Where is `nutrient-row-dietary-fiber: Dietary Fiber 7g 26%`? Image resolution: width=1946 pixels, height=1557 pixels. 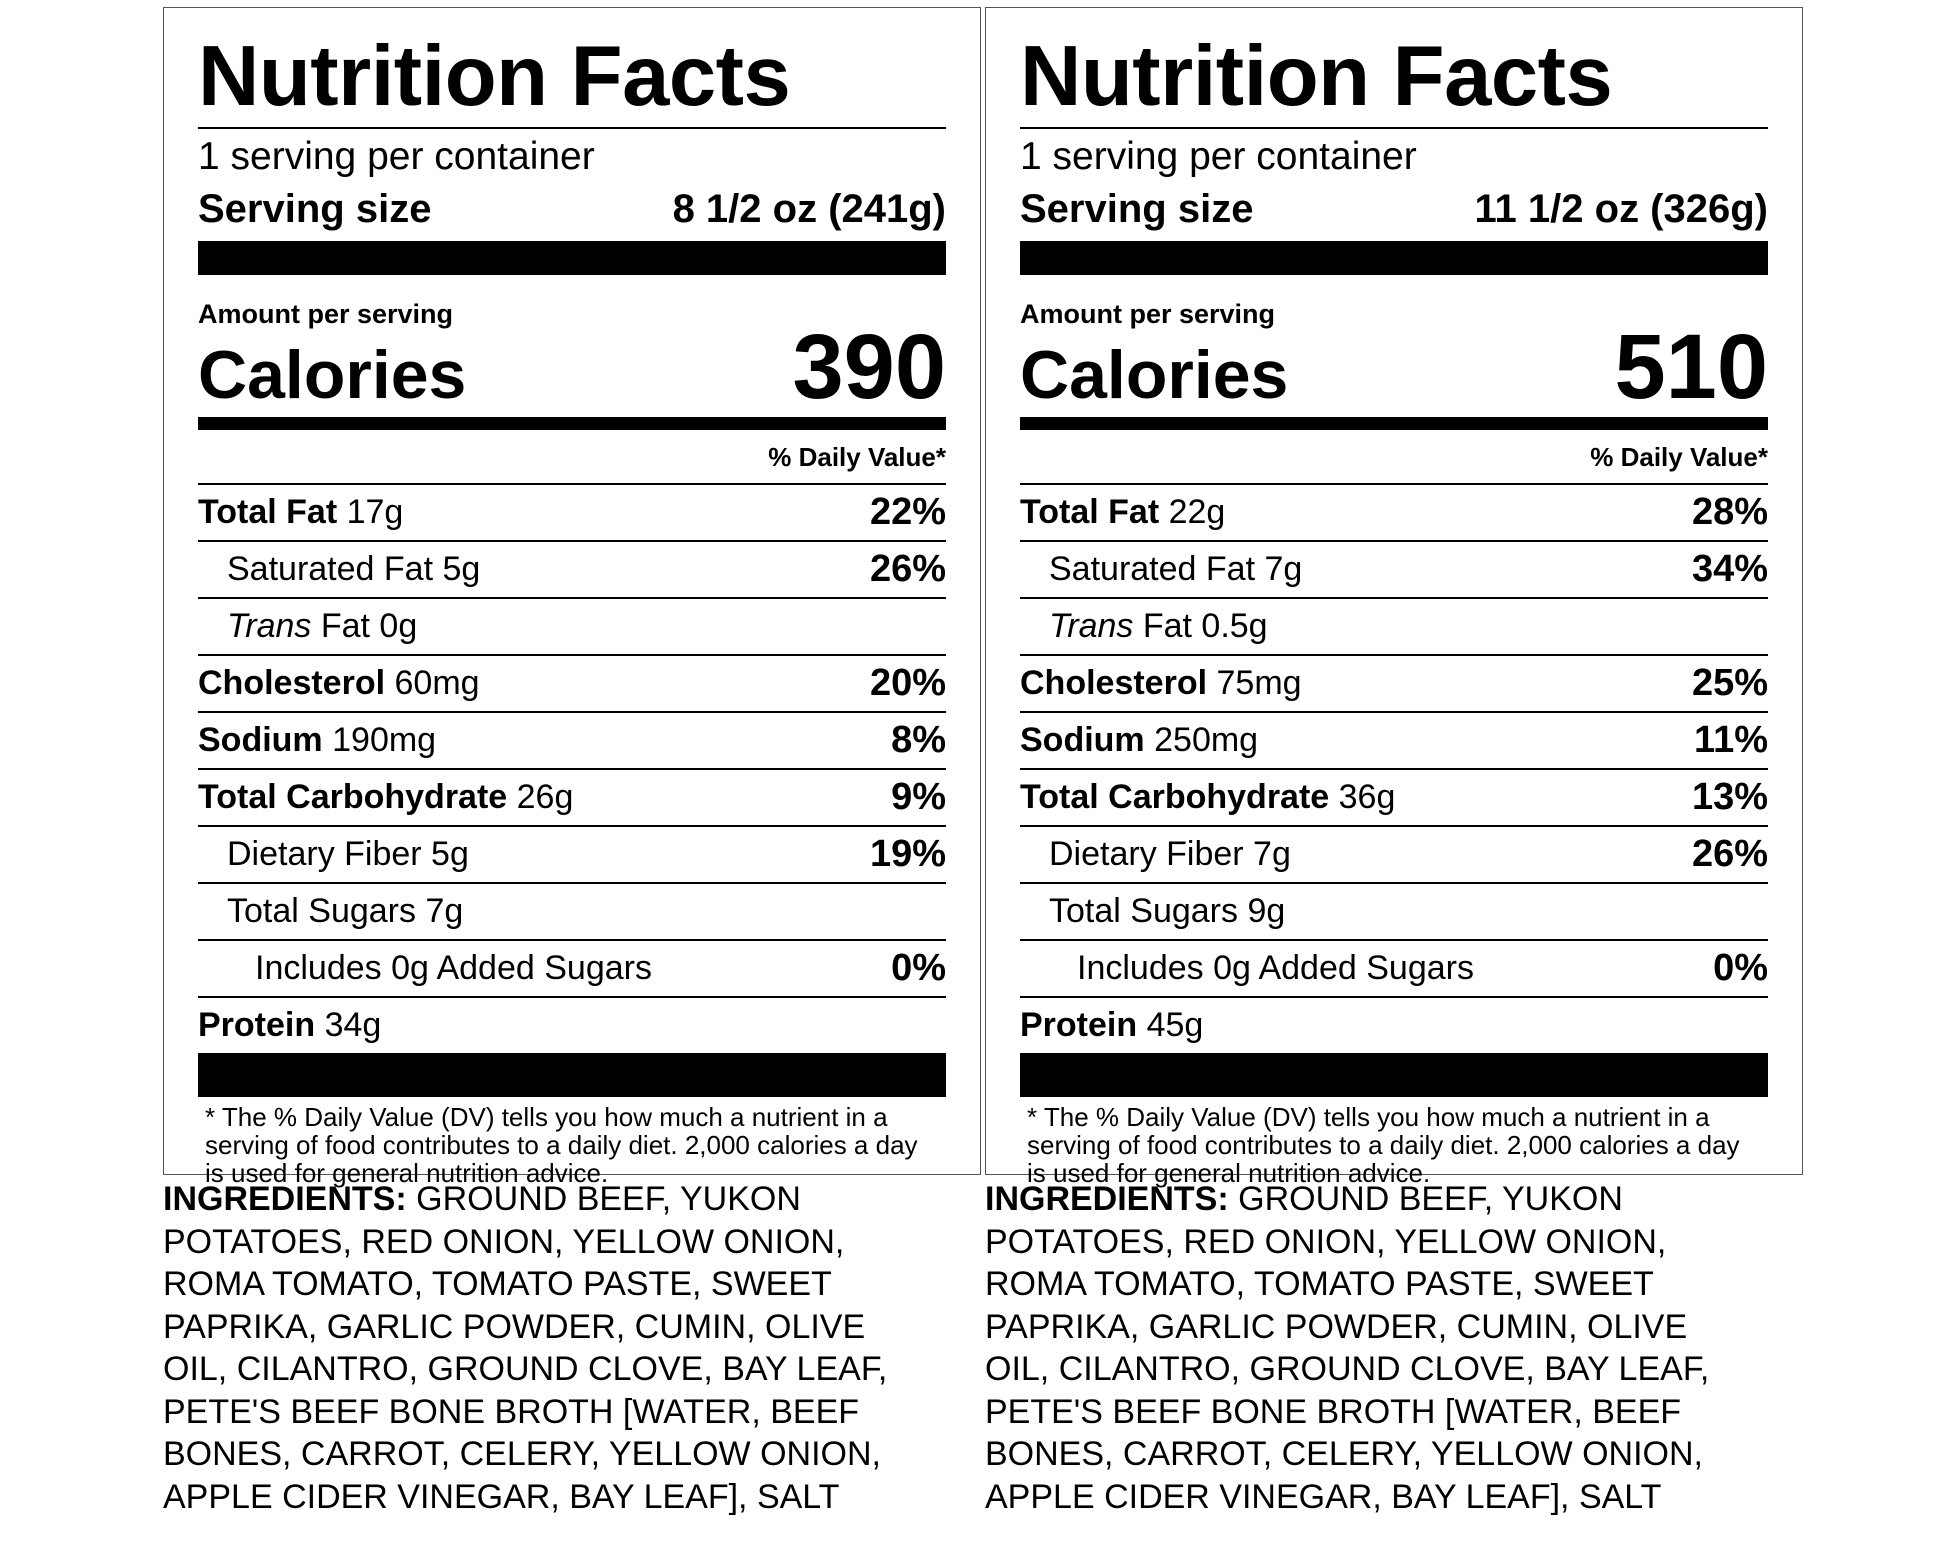 nutrient-row-dietary-fiber: Dietary Fiber 7g 26% is located at coordinates (1394, 855).